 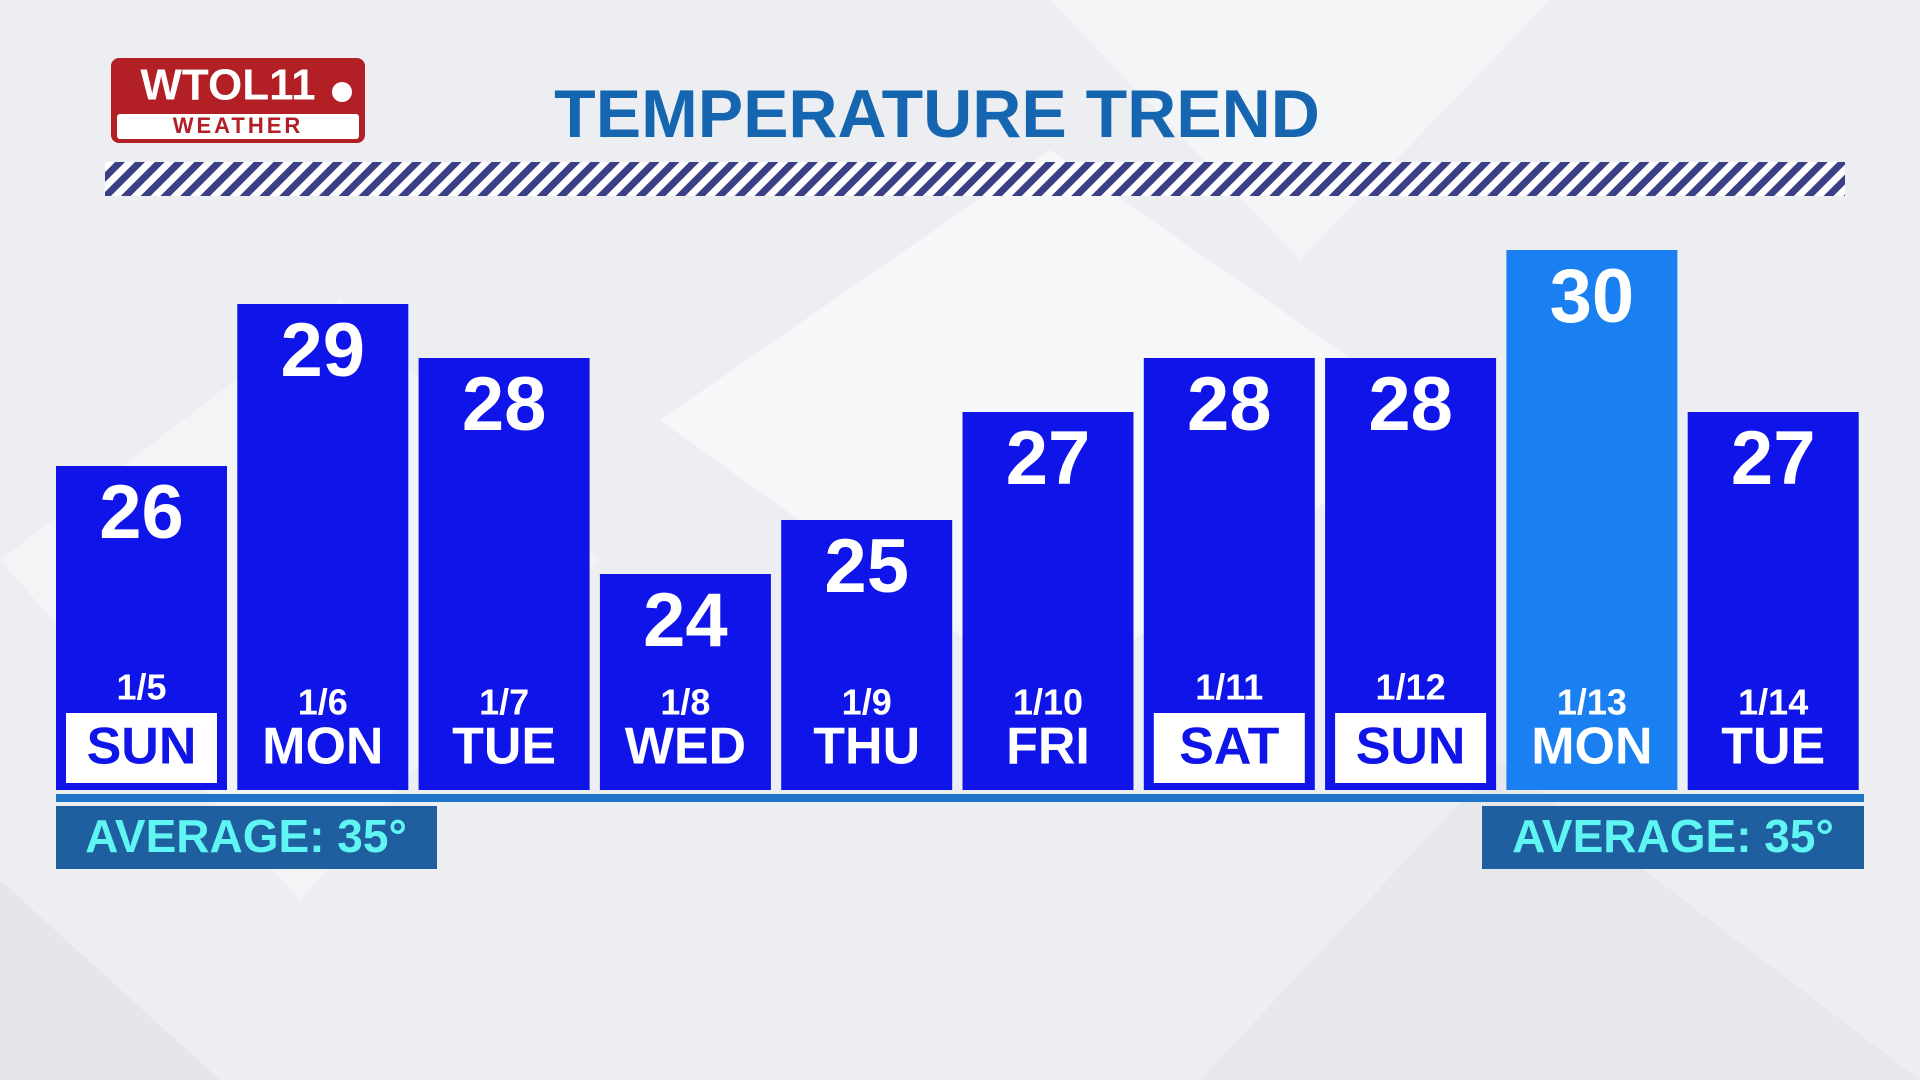 What do you see at coordinates (323, 702) in the screenshot?
I see `date-label: 1/6` at bounding box center [323, 702].